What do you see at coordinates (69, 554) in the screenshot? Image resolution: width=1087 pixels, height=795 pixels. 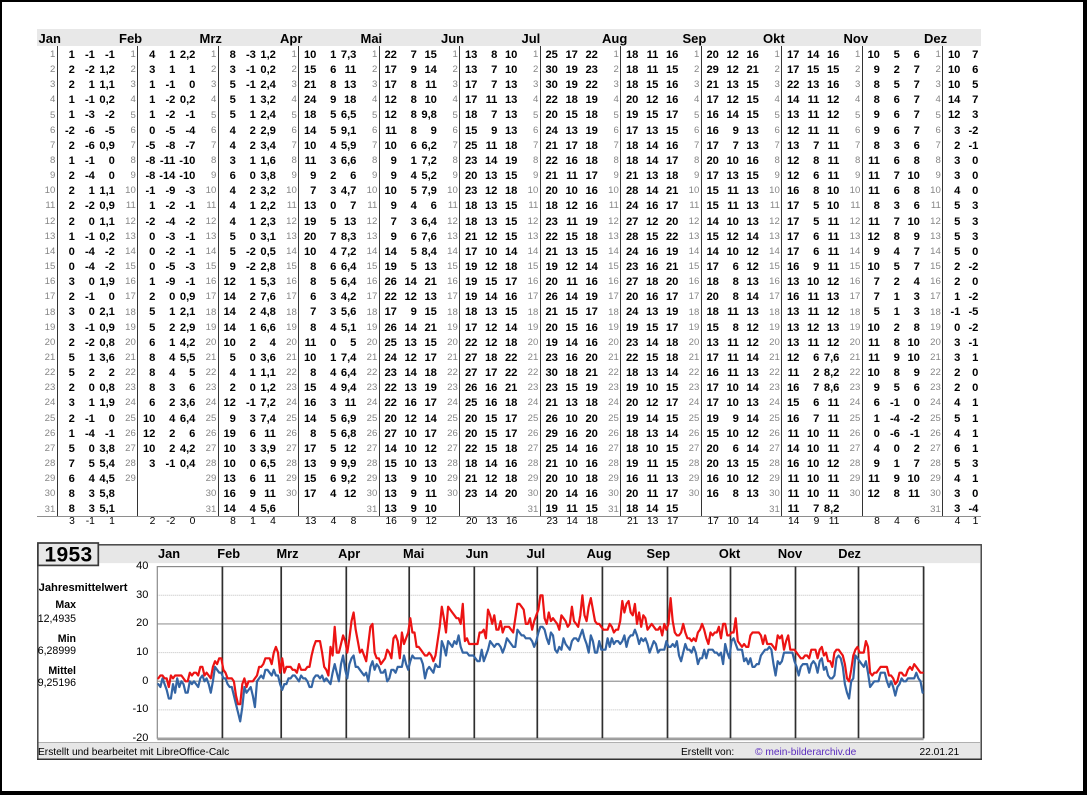 I see `svg-text: 1953` at bounding box center [69, 554].